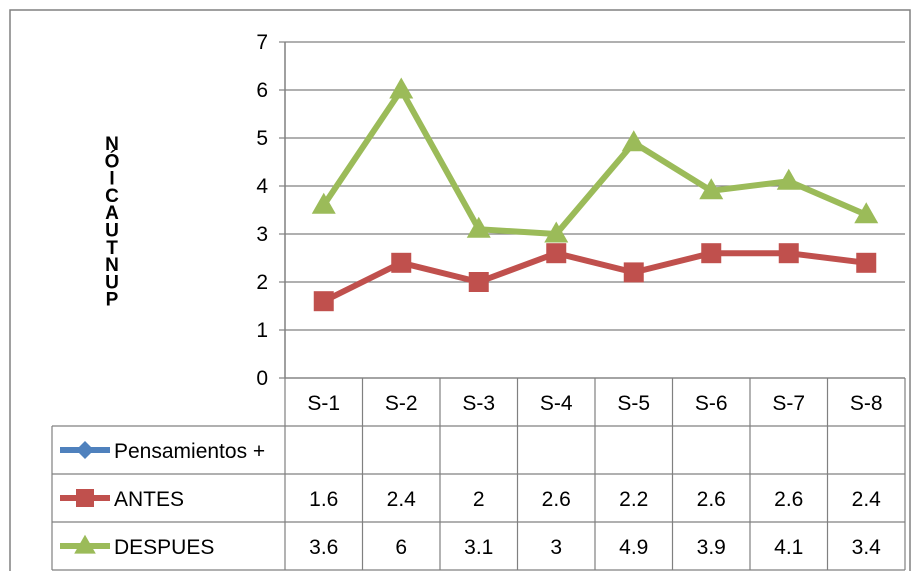 The width and height of the screenshot is (920, 571). Describe the element at coordinates (323, 499) in the screenshot. I see `table-value: 1.6` at that location.